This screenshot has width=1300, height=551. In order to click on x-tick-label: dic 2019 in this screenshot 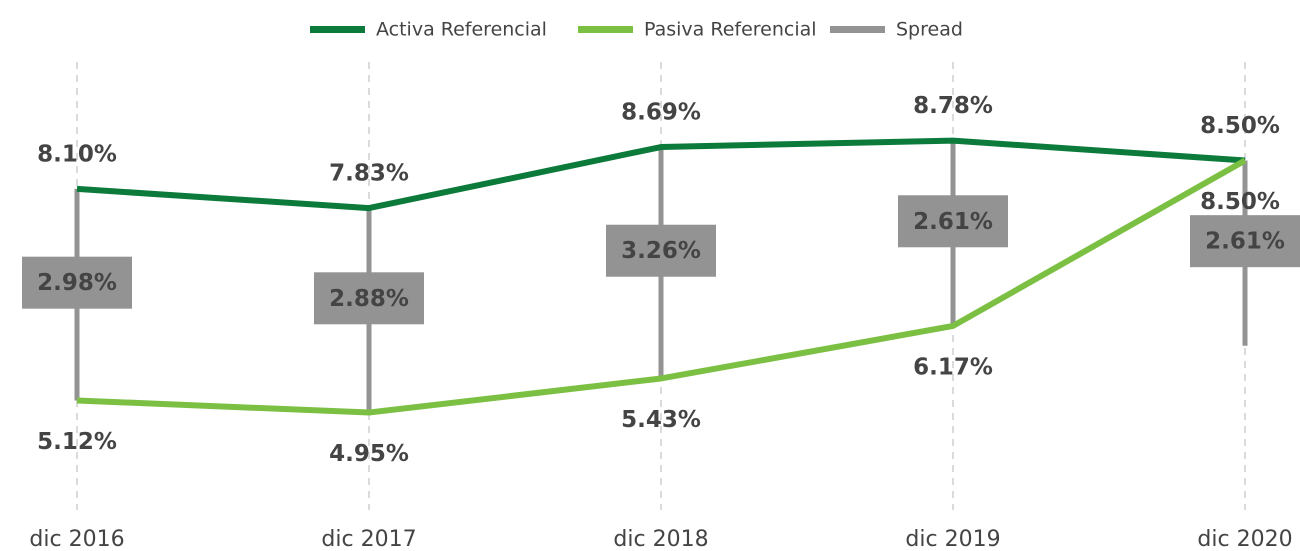, I will do `click(952, 539)`.